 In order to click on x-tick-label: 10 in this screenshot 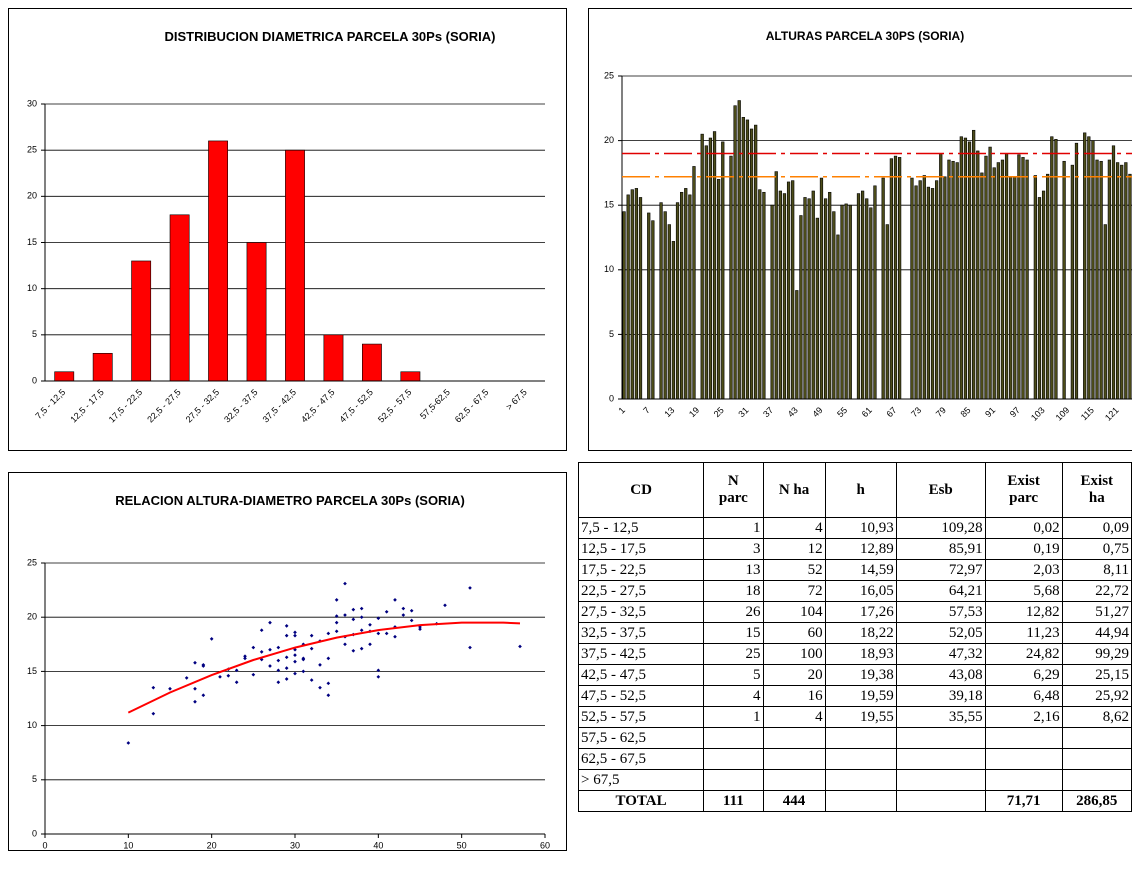, I will do `click(128, 845)`.